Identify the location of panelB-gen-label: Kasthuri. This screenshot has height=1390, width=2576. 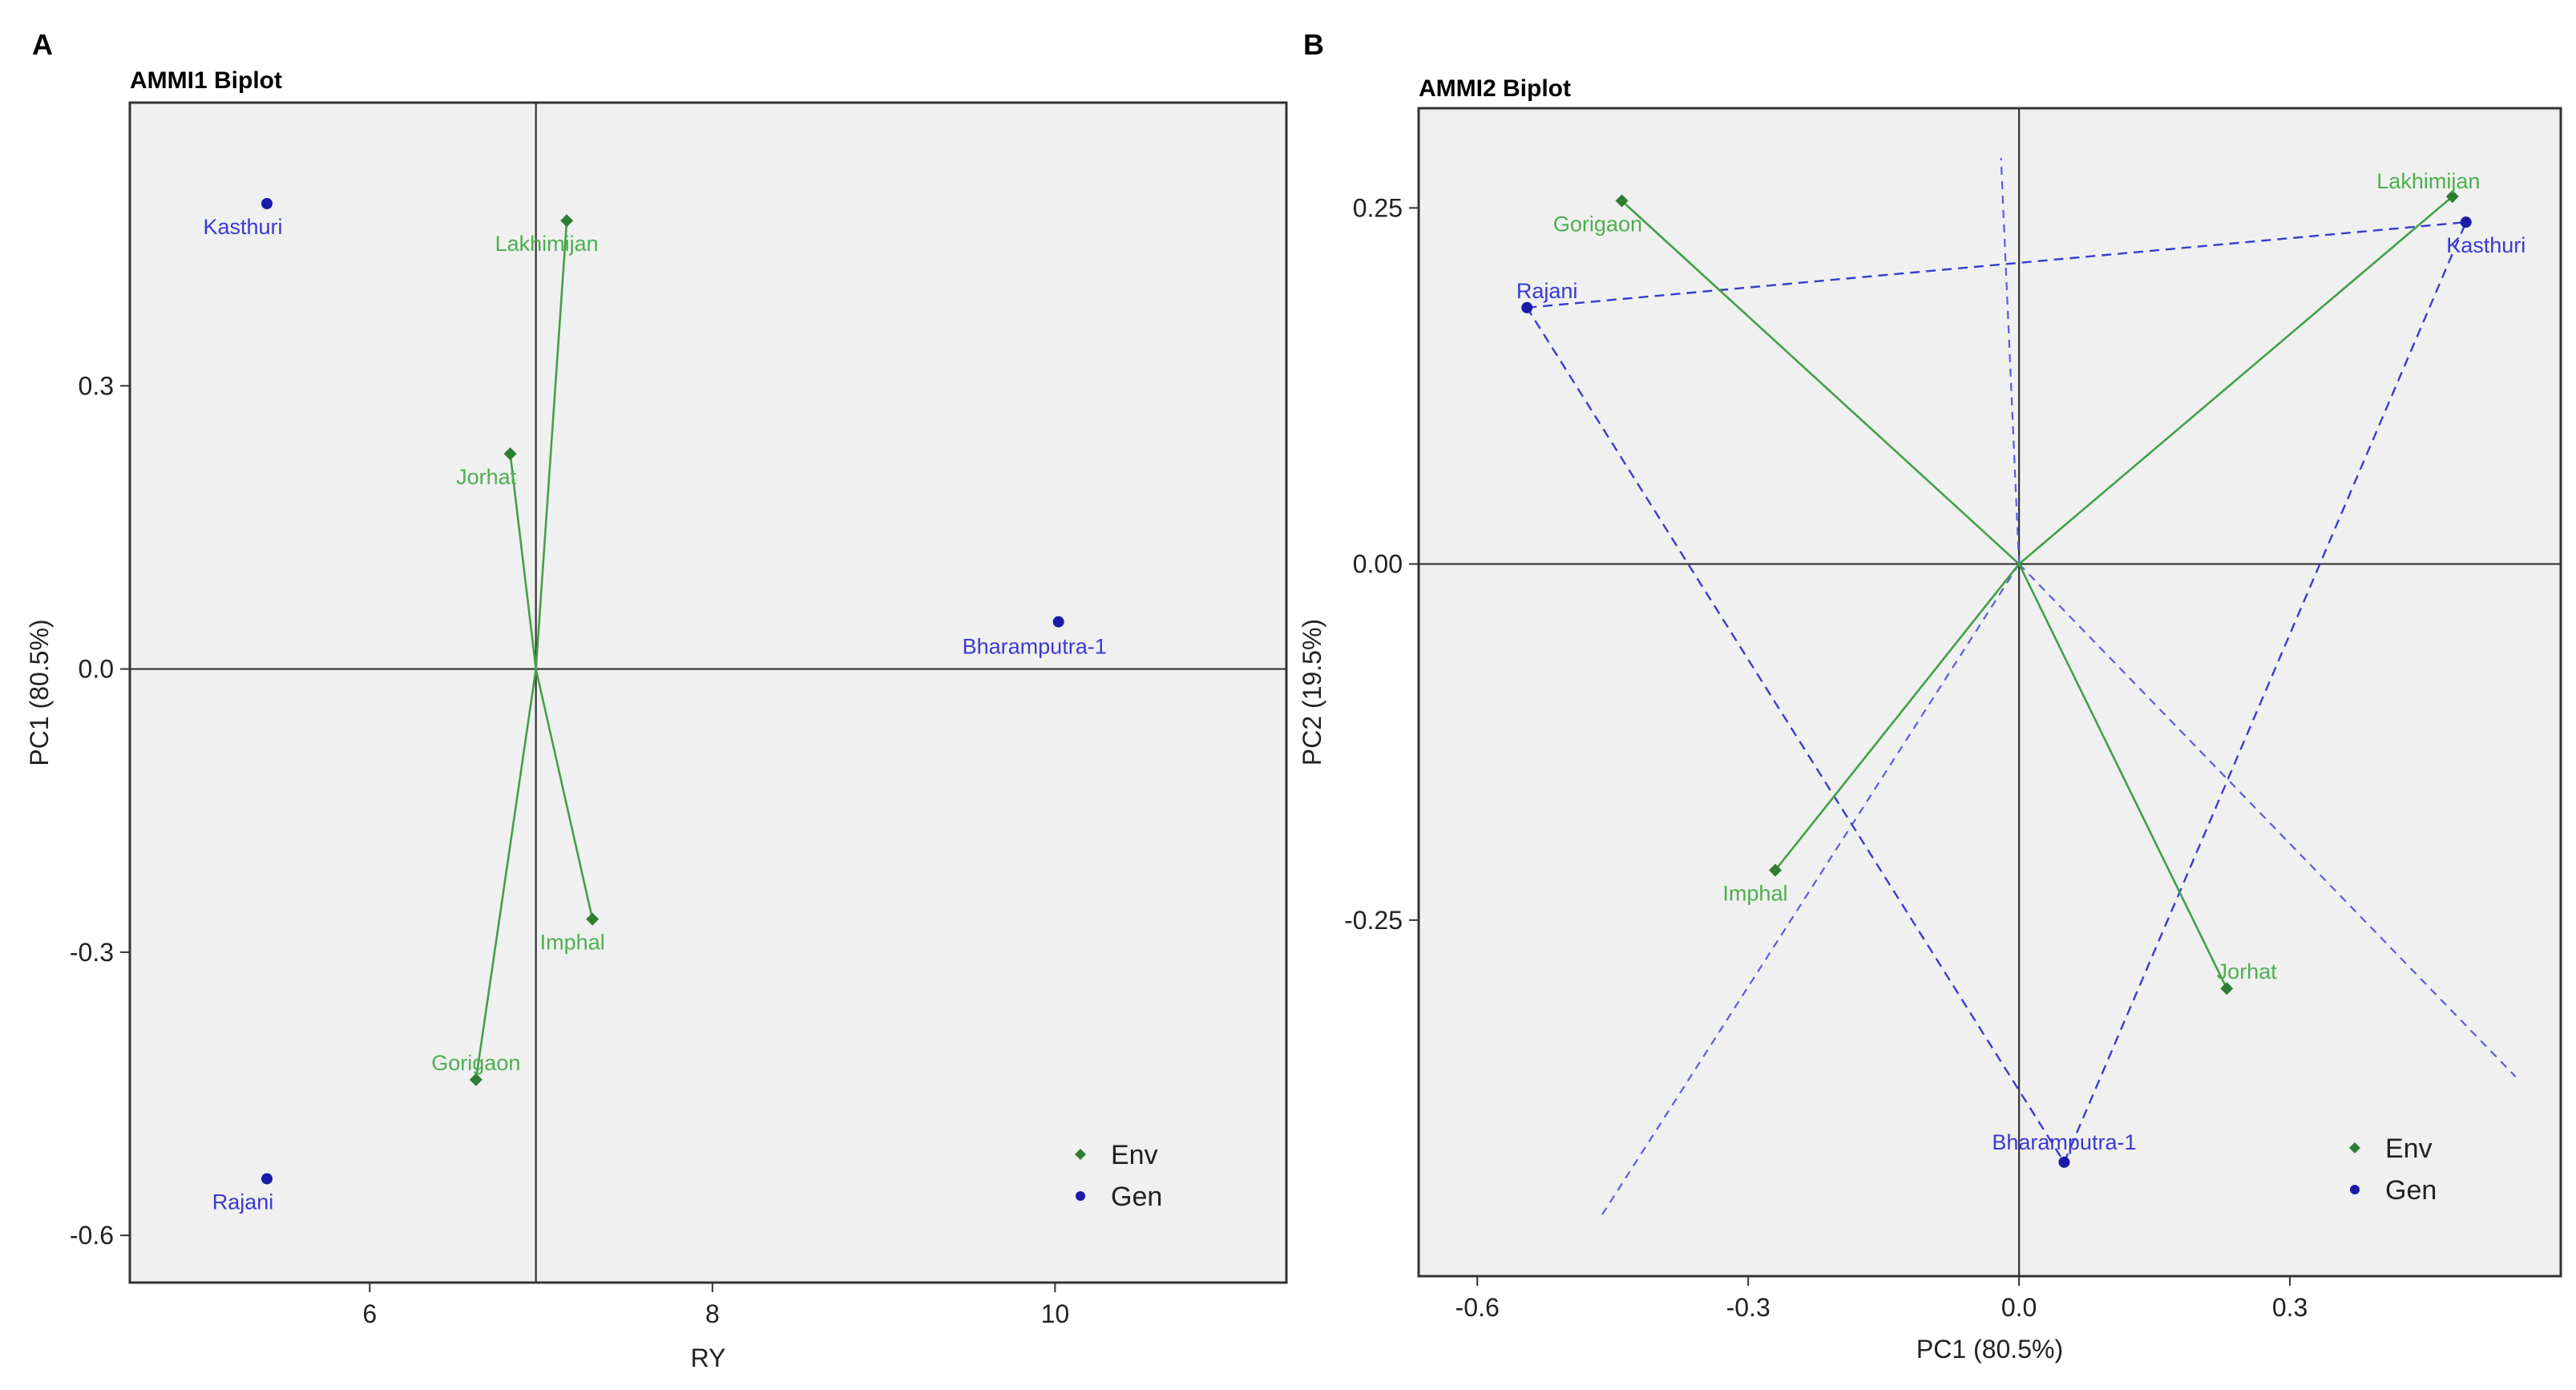
(2486, 245).